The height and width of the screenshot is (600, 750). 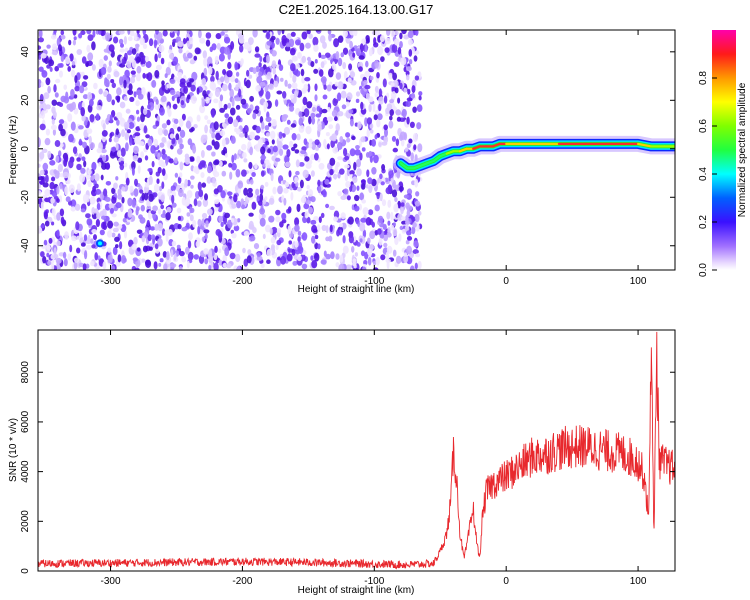 What do you see at coordinates (703, 270) in the screenshot?
I see `colorbar-tick-label: 0.0` at bounding box center [703, 270].